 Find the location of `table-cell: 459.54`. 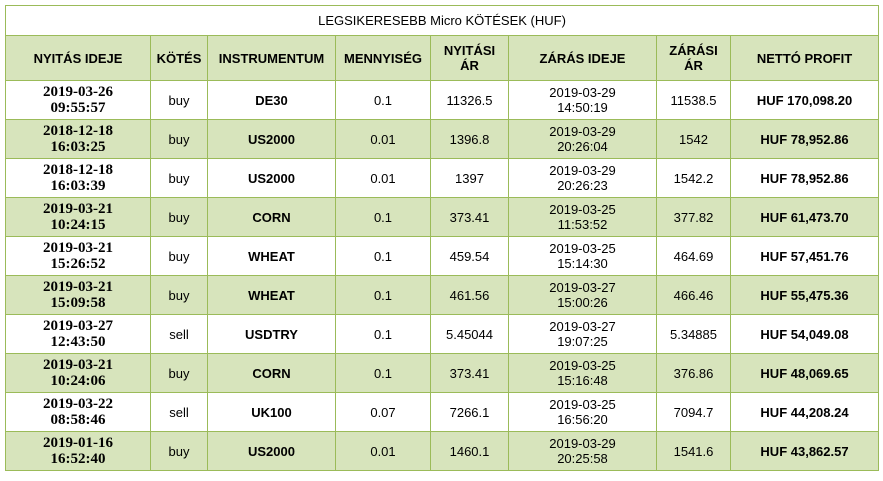

table-cell: 459.54 is located at coordinates (469, 256).